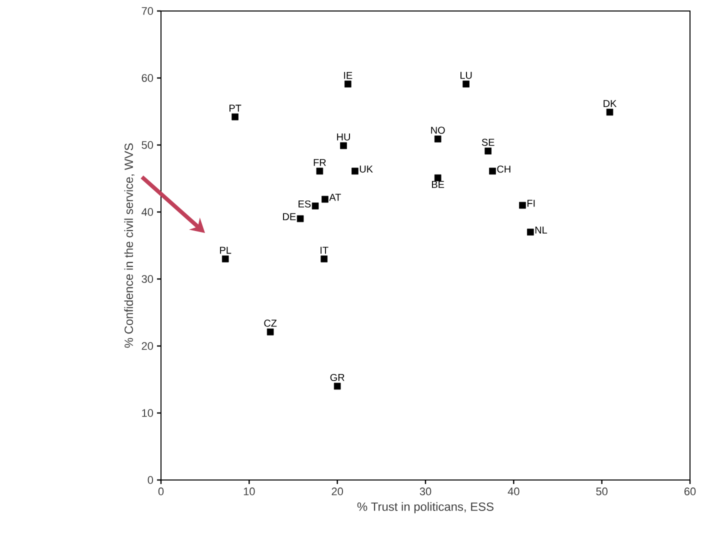  I want to click on y-tick-label: 40, so click(148, 212).